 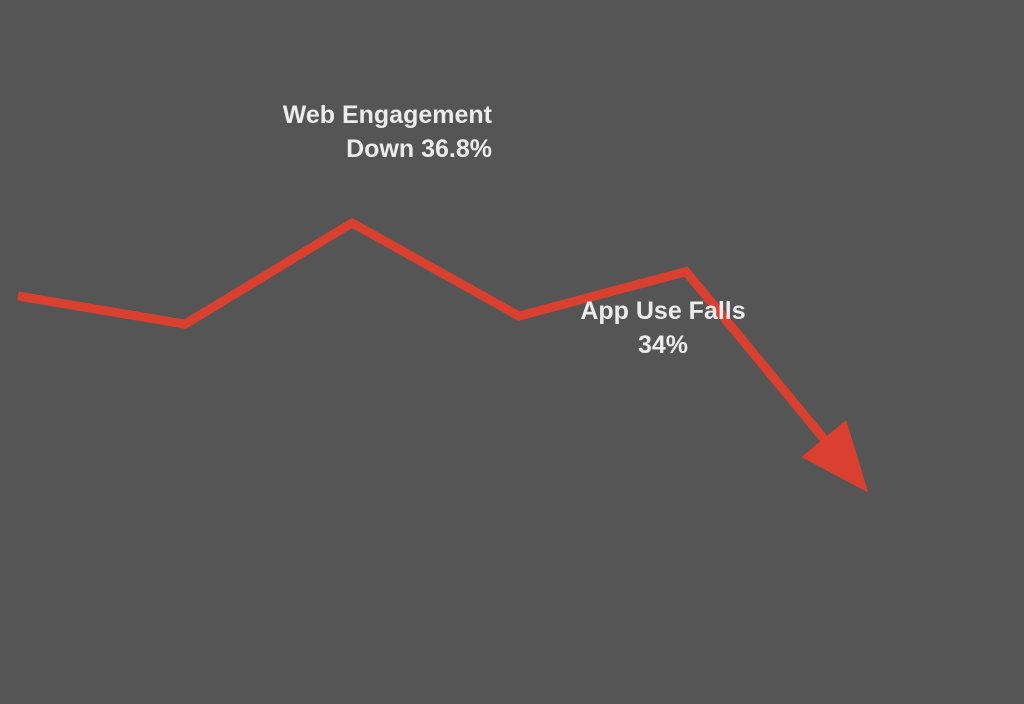 What do you see at coordinates (835, 456) in the screenshot?
I see `arrow-head-icon` at bounding box center [835, 456].